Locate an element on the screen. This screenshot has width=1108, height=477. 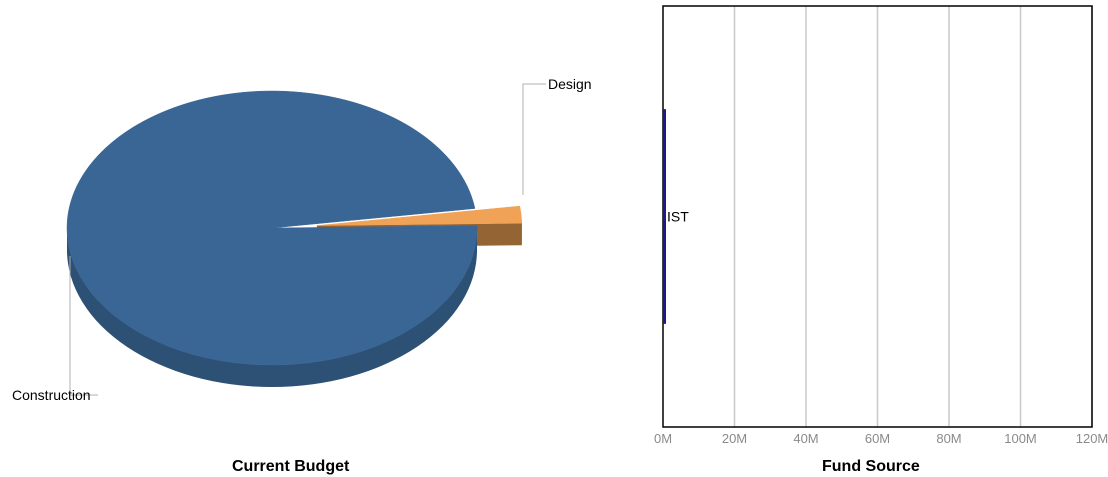
x-tick-label: 60M is located at coordinates (877, 438).